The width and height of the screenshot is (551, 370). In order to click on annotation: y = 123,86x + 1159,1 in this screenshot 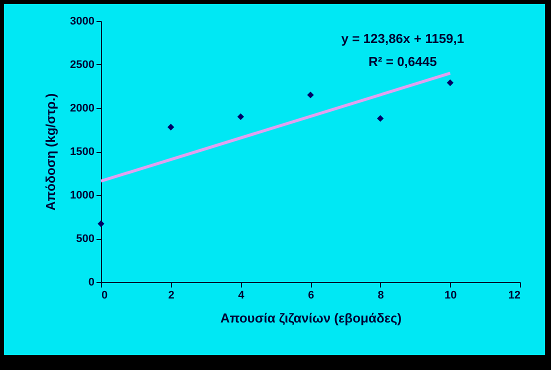, I will do `click(402, 38)`.